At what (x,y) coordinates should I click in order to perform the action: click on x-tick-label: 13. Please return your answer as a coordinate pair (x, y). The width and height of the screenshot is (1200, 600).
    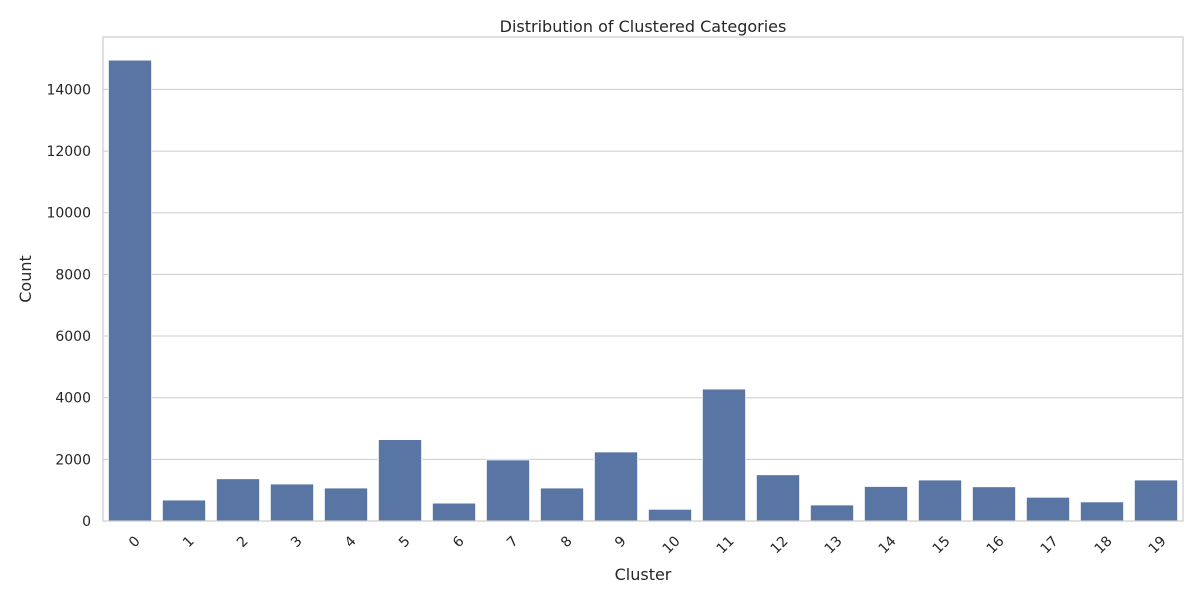
    Looking at the image, I should click on (834, 545).